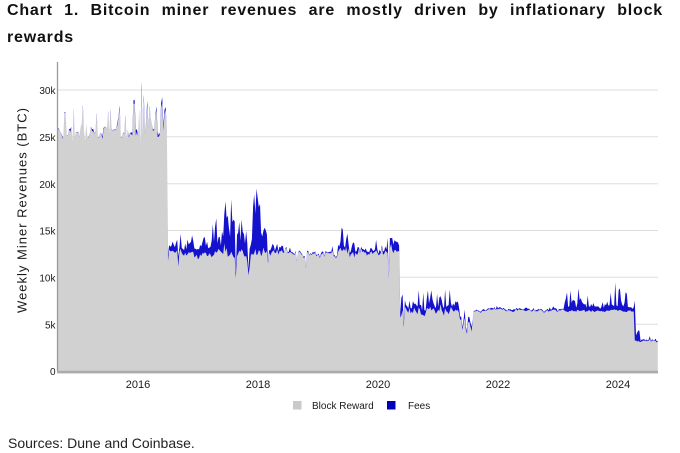 This screenshot has width=680, height=453. I want to click on svg-text: 10k, so click(47, 279).